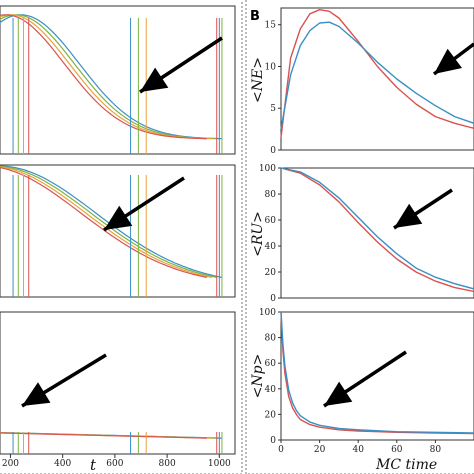 This screenshot has width=474, height=474. Describe the element at coordinates (62, 464) in the screenshot. I see `panel-a-xtick-label-1: 400` at that location.